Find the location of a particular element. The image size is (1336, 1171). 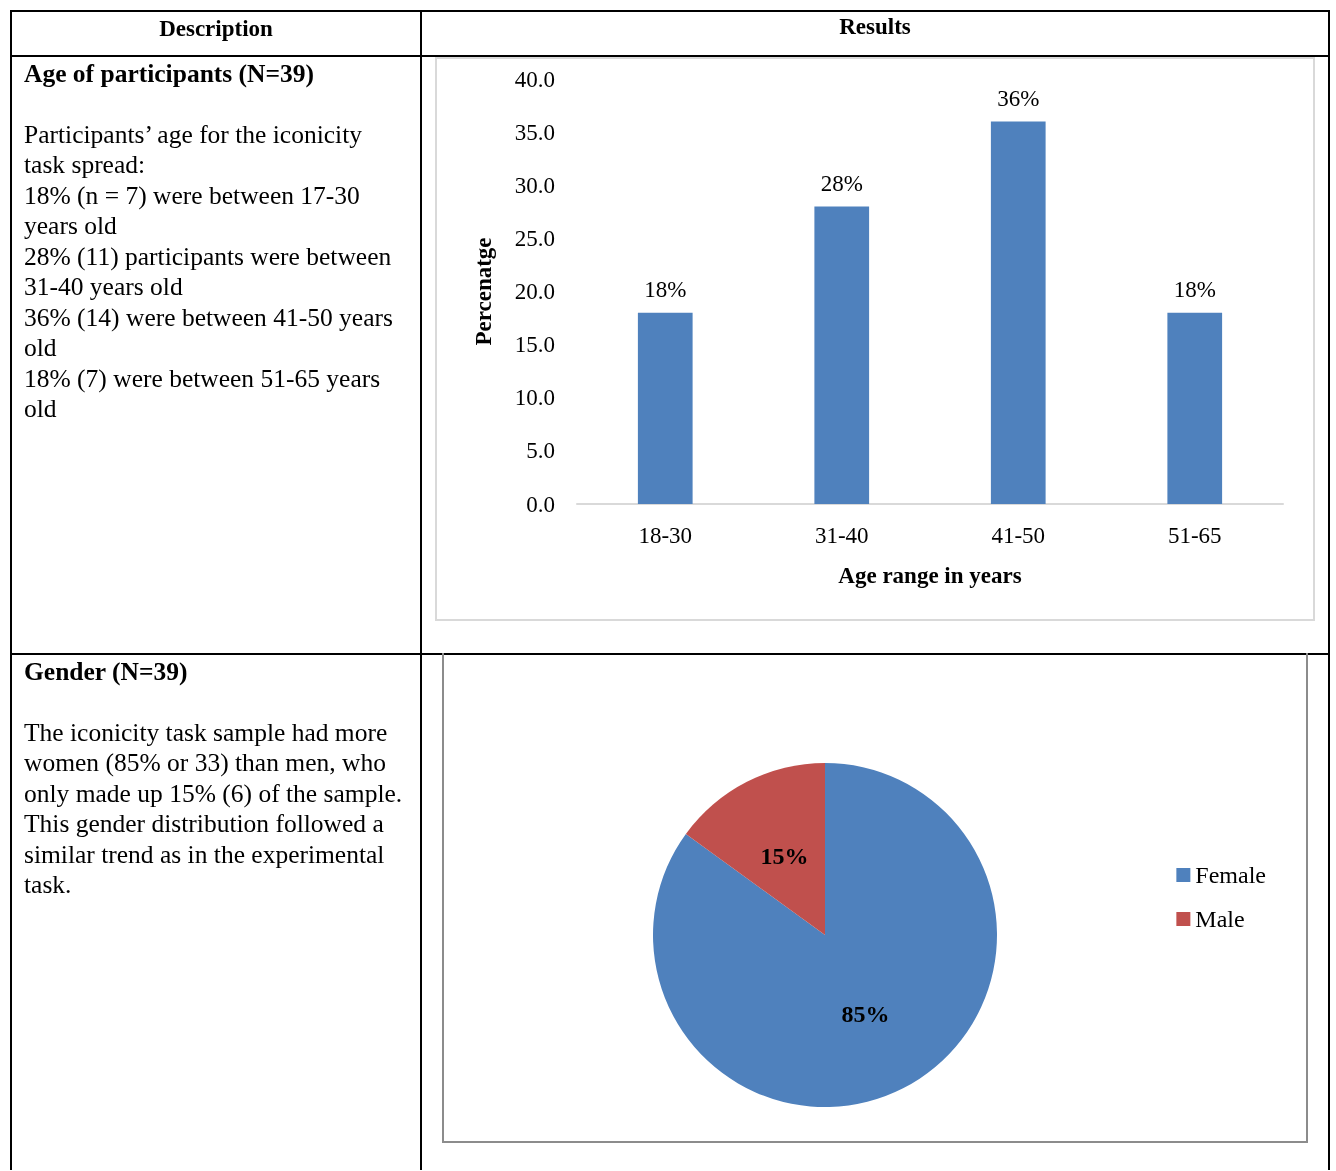

y-tick-label: 25.0 is located at coordinates (534, 238).